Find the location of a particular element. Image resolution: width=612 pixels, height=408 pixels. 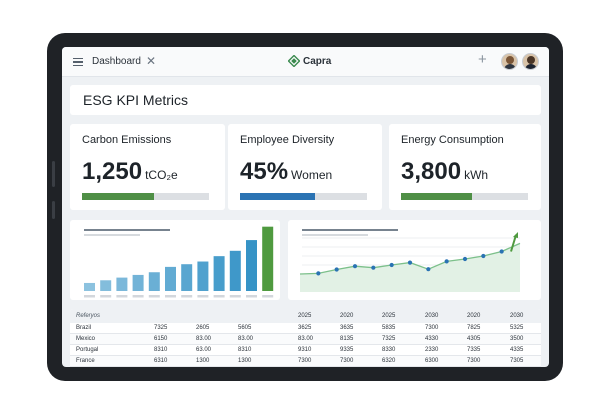

title-card: ESG KPI Metrics is located at coordinates (305, 100).